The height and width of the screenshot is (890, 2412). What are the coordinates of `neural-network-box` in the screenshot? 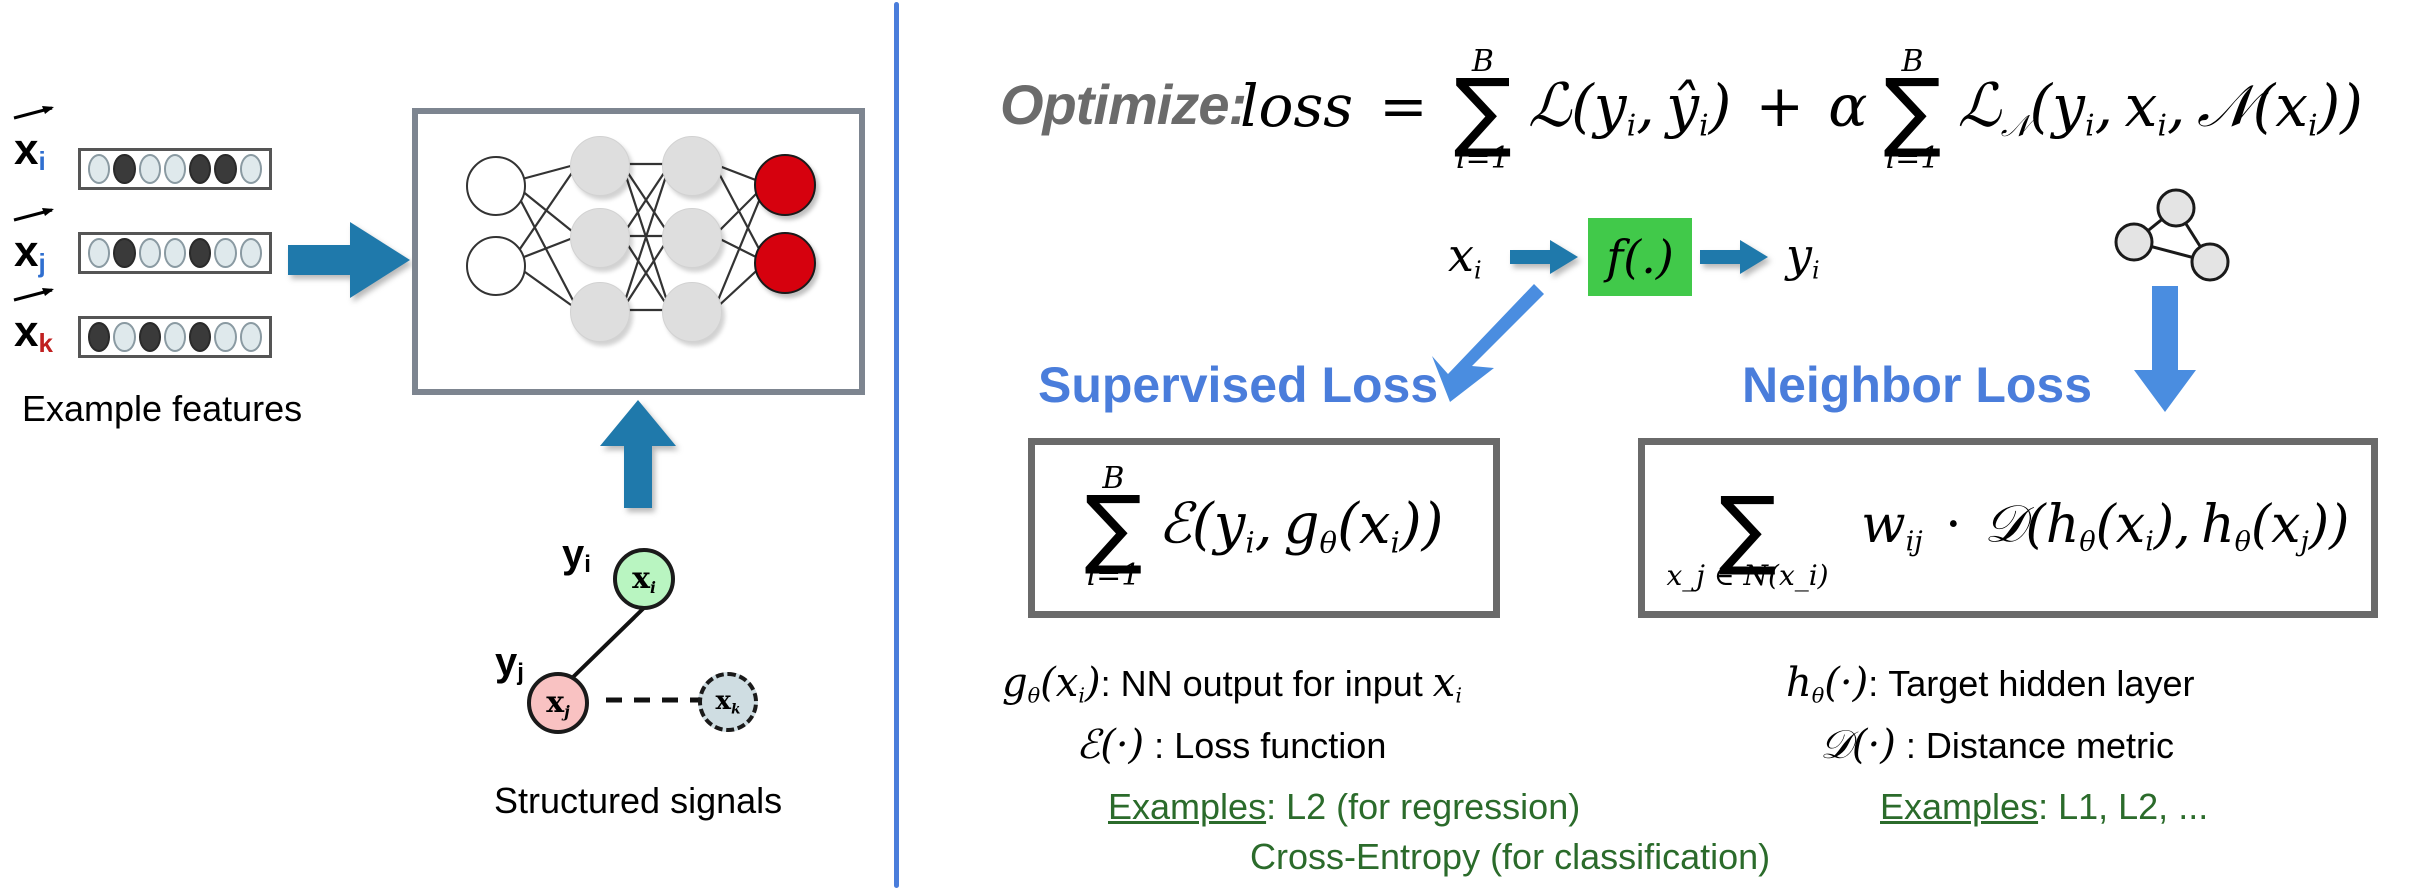 It's located at (638, 251).